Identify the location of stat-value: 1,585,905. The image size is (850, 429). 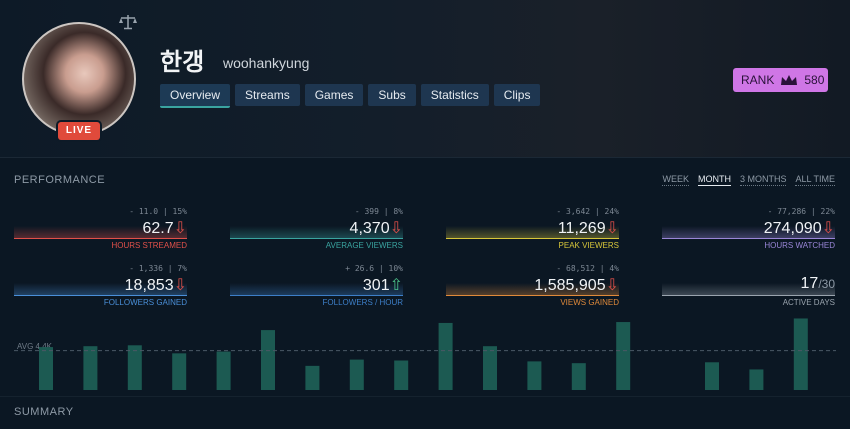
(570, 285).